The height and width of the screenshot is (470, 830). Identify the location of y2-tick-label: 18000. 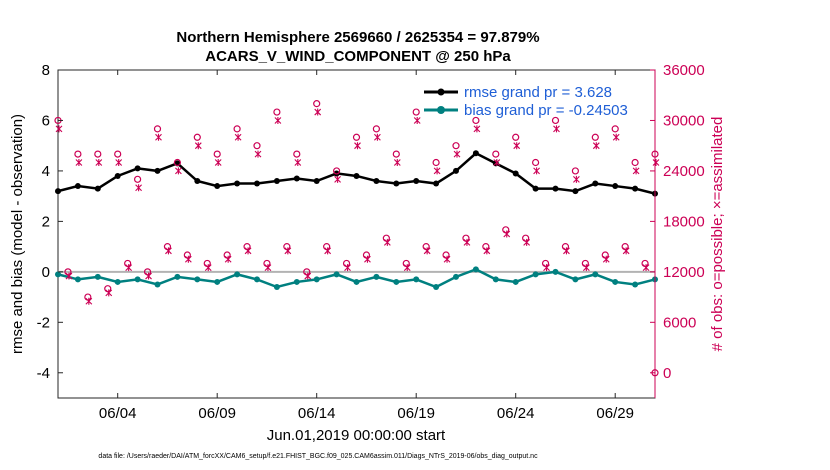
(684, 221).